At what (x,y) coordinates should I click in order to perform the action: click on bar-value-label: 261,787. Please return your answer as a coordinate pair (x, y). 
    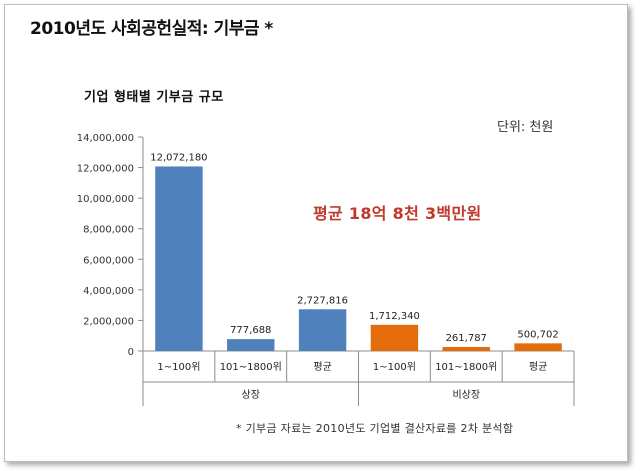
    Looking at the image, I should click on (466, 338).